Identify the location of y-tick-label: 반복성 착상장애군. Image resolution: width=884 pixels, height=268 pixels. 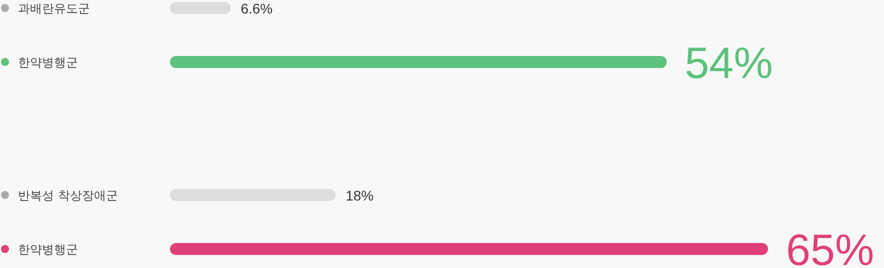
(68, 195).